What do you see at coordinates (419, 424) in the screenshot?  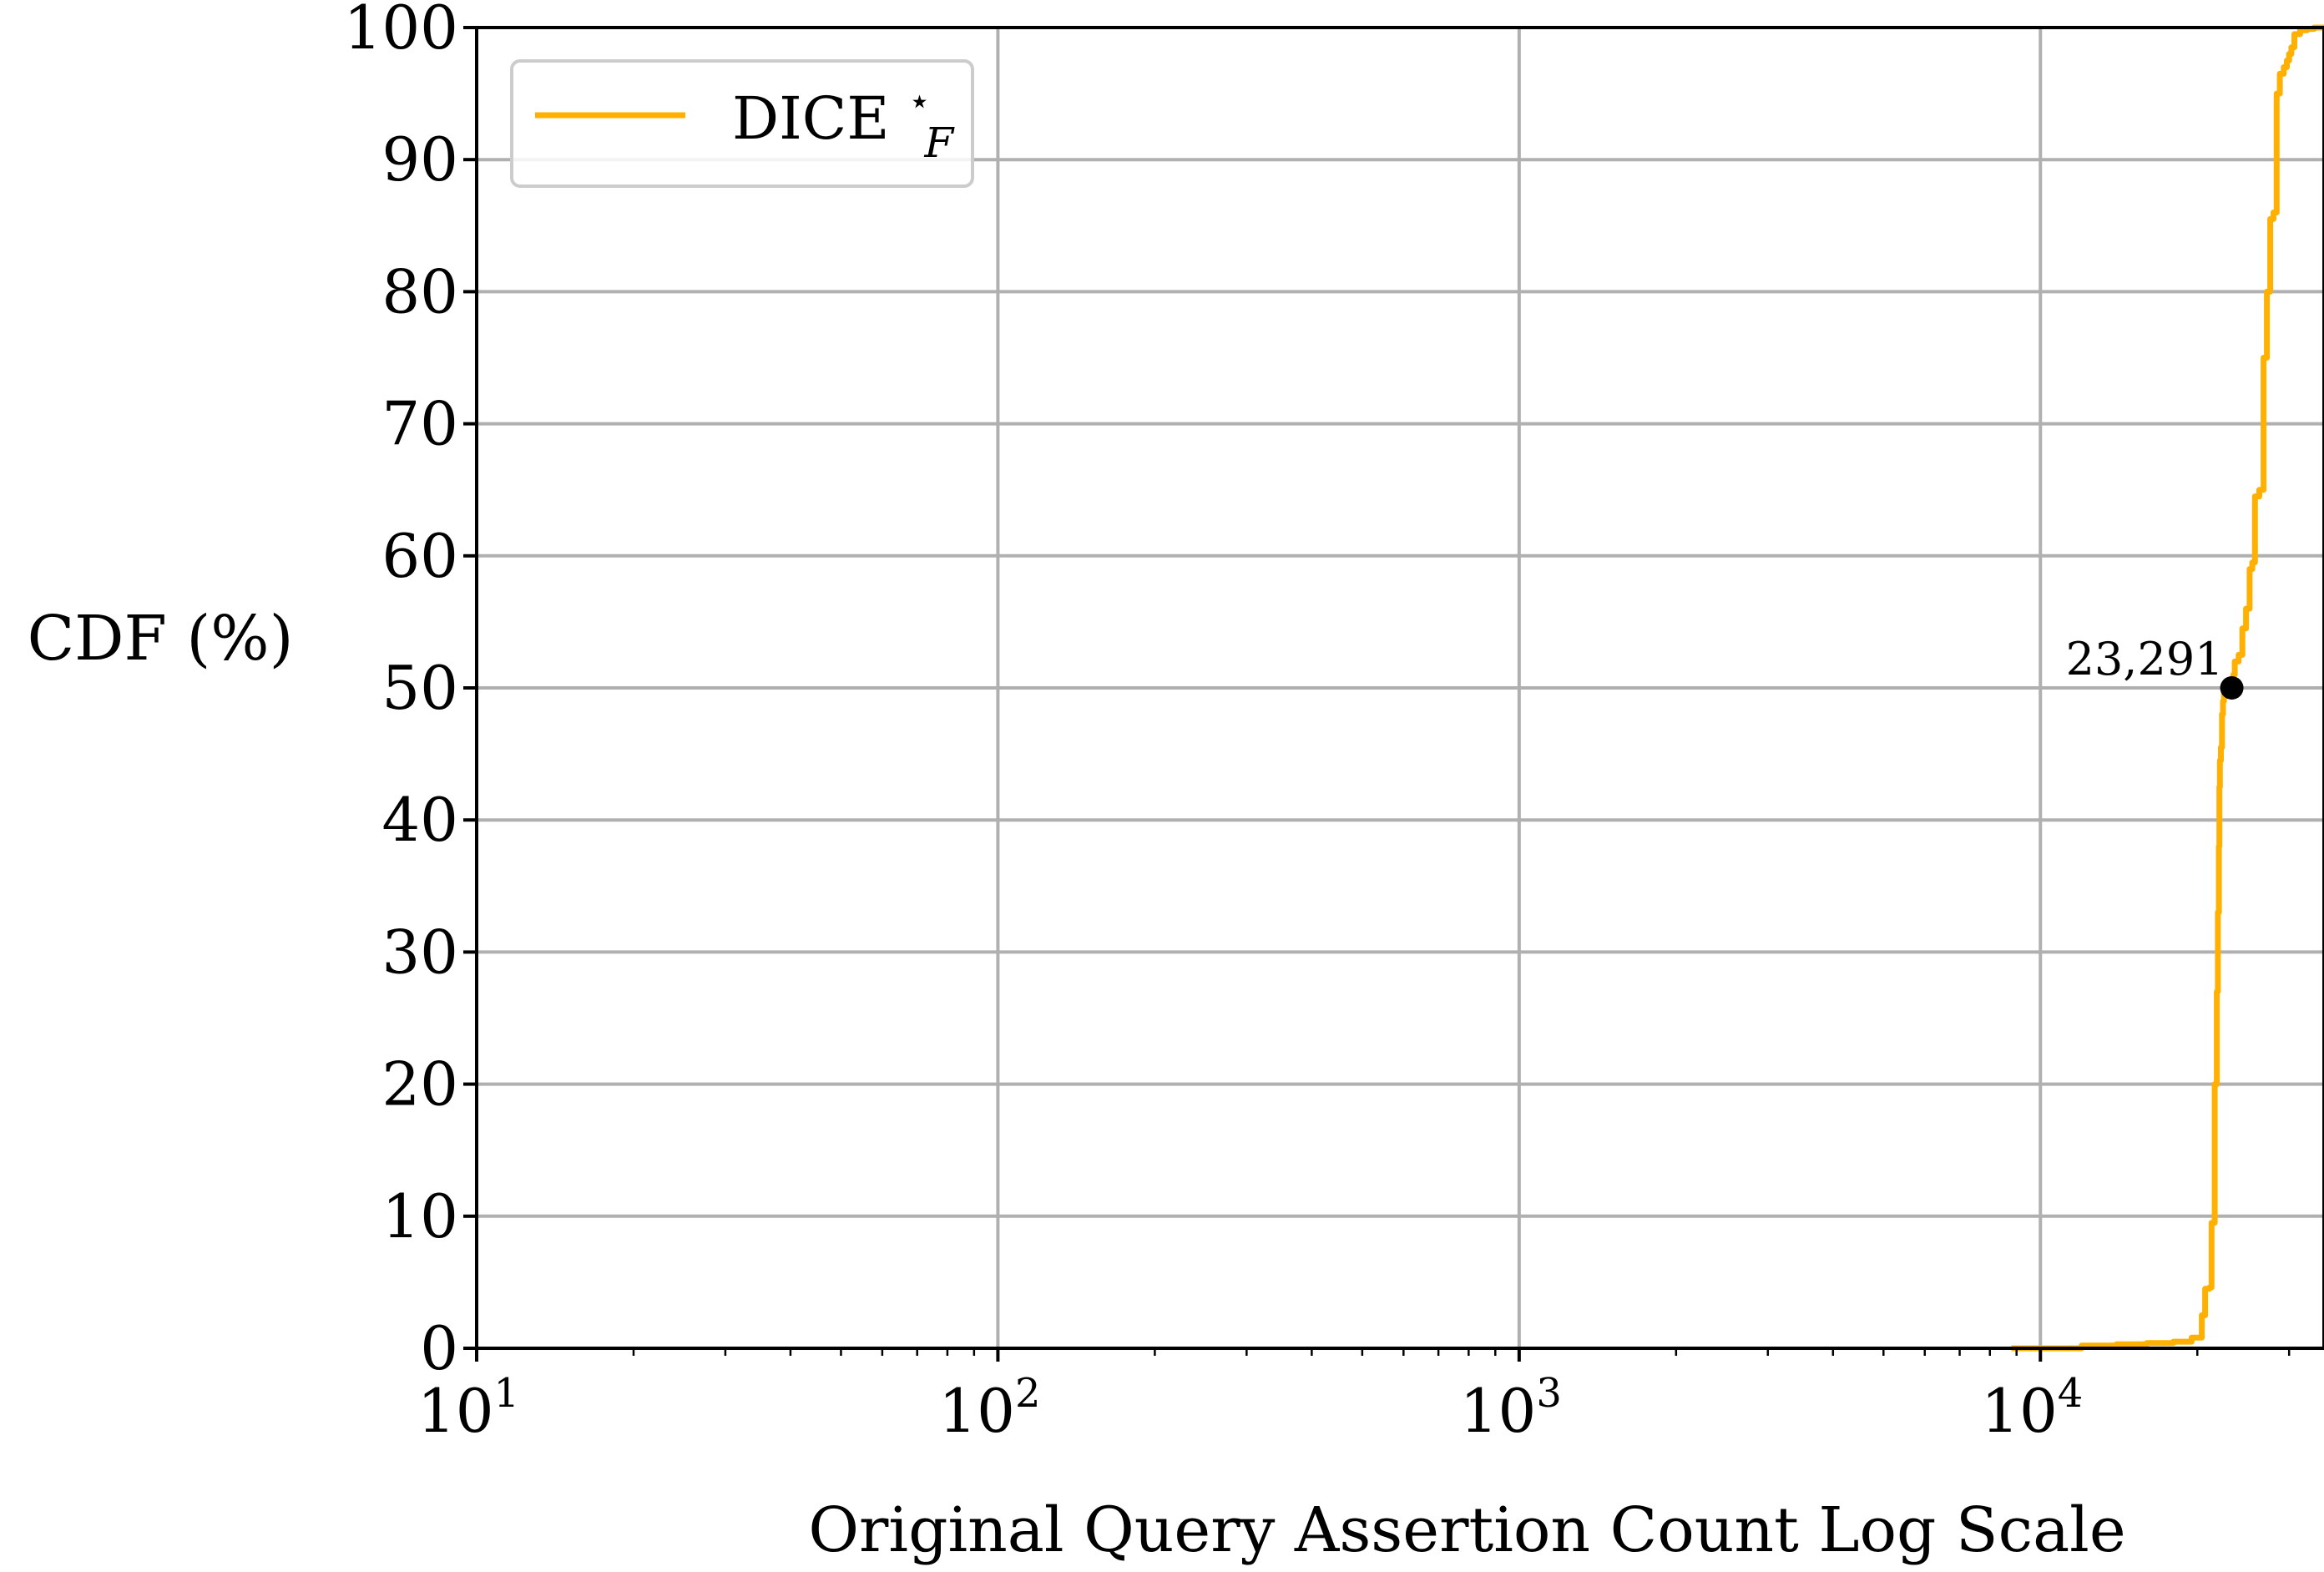 I see `y-tick-label: 70` at bounding box center [419, 424].